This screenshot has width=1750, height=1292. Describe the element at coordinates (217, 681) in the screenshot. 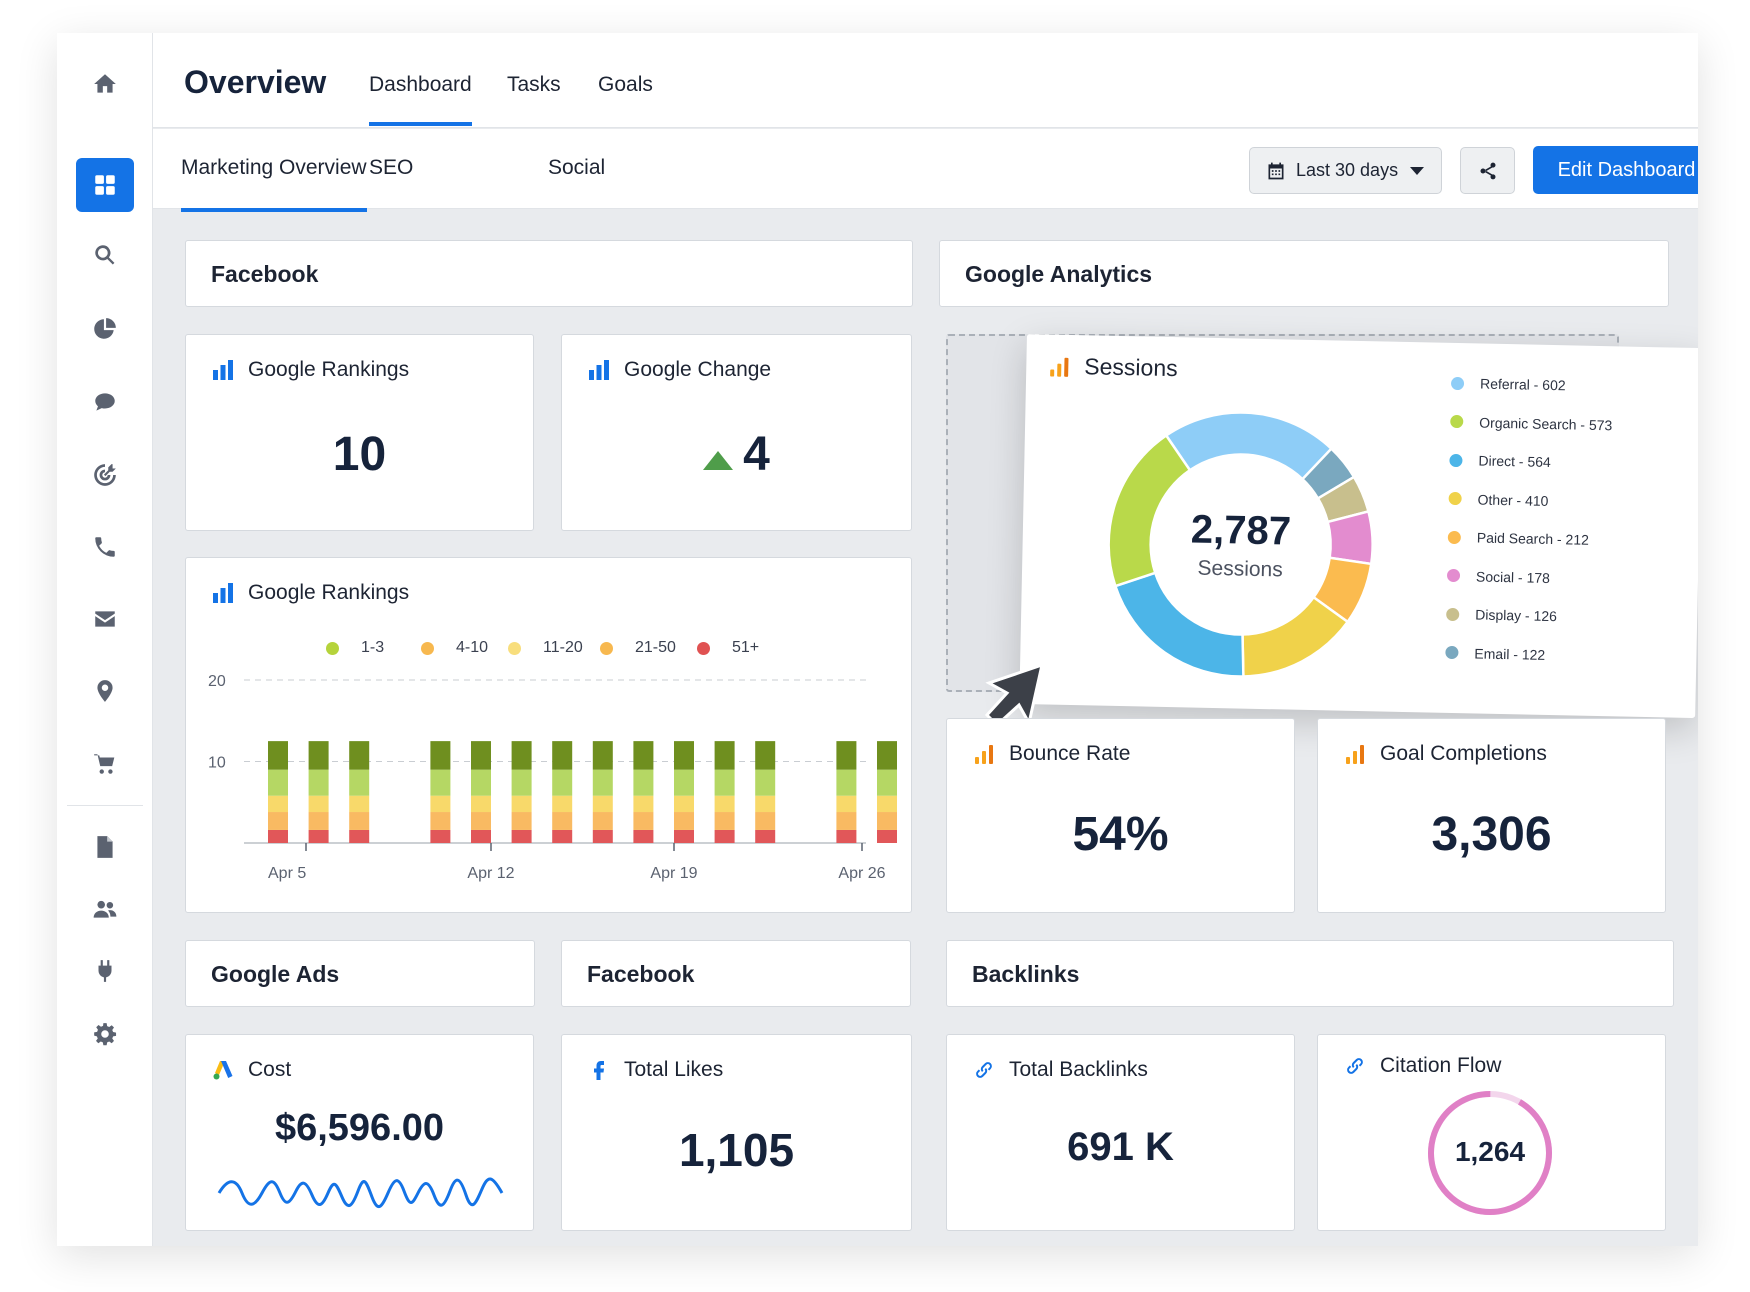

I see `y-tick-label: 20` at that location.